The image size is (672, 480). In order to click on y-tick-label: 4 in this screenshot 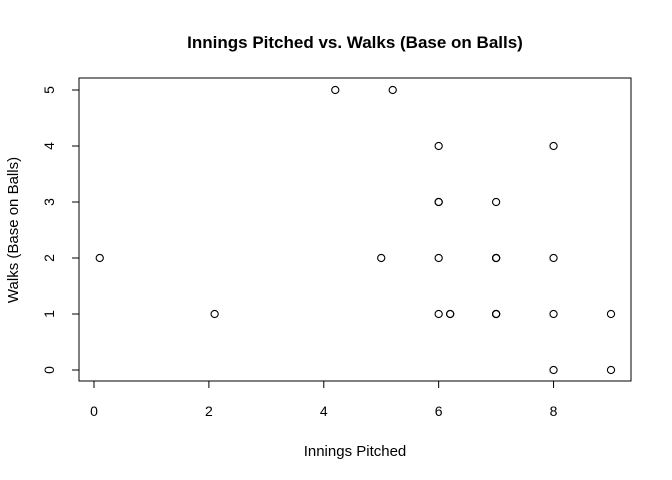, I will do `click(49, 146)`.